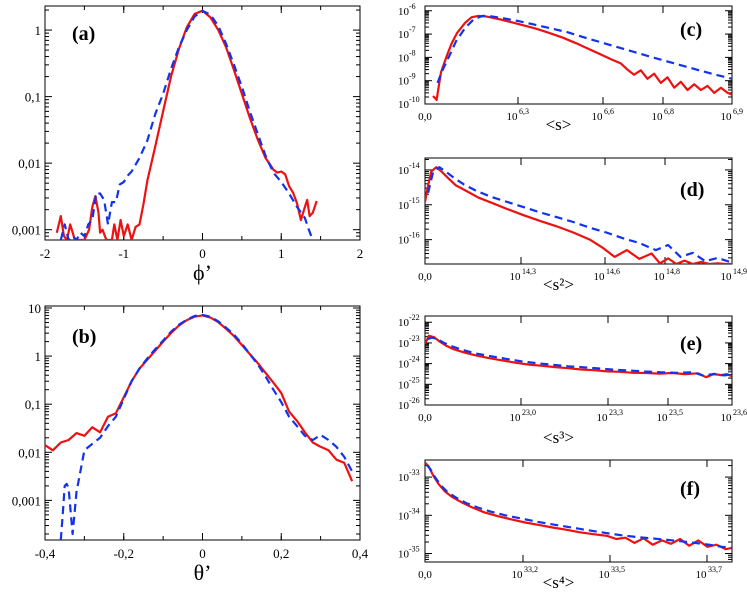 This screenshot has height=601, width=747. I want to click on y-tick-exponent: -10, so click(414, 99).